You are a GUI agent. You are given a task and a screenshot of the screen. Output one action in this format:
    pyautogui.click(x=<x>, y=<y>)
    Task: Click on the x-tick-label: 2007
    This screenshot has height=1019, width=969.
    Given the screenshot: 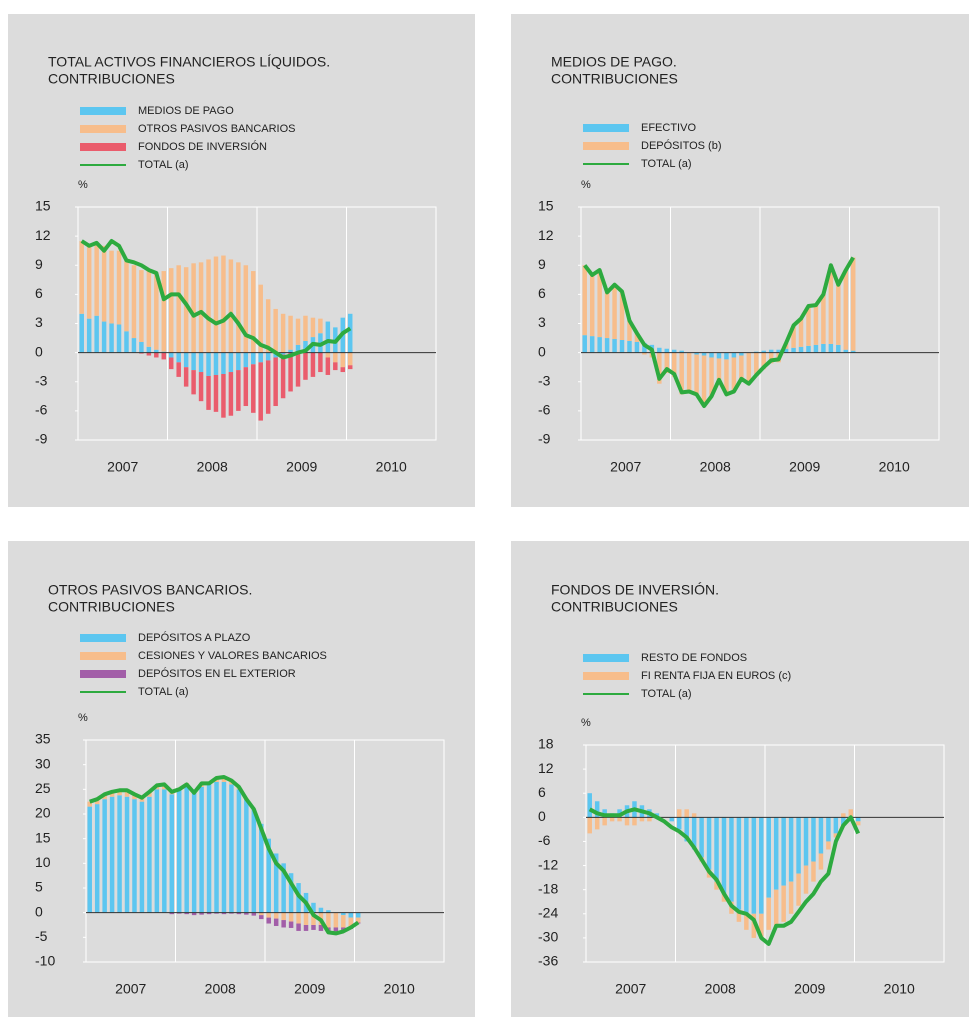 What is the action you would take?
    pyautogui.click(x=625, y=467)
    